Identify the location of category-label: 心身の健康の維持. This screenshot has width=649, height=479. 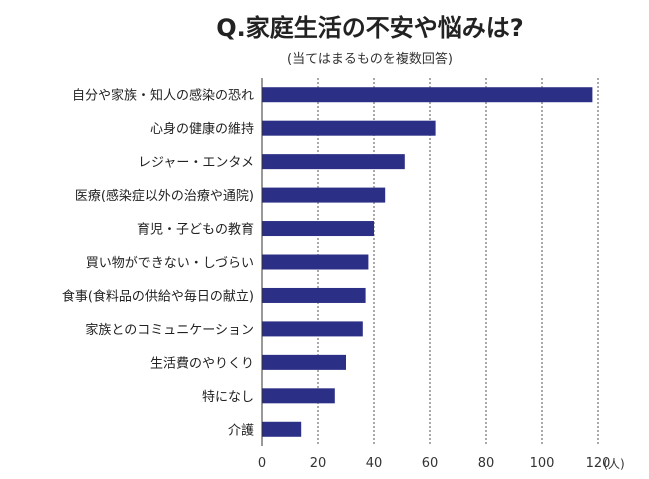
(202, 129).